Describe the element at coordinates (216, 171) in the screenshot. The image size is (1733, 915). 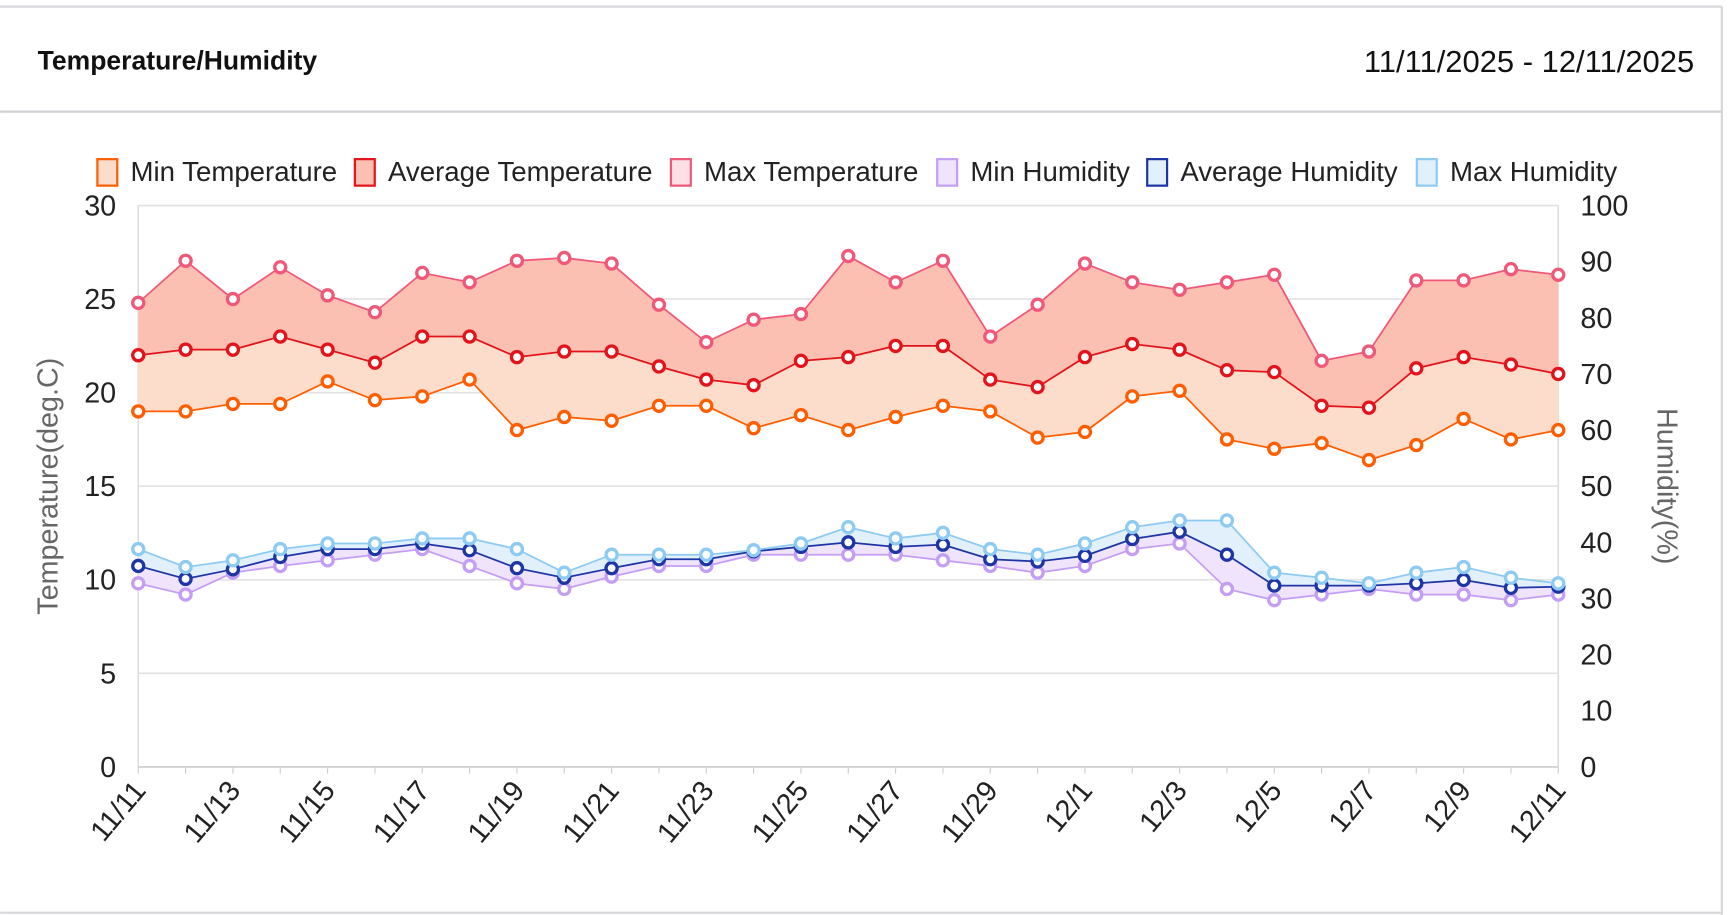
I see `legend-item: Min Temperature` at that location.